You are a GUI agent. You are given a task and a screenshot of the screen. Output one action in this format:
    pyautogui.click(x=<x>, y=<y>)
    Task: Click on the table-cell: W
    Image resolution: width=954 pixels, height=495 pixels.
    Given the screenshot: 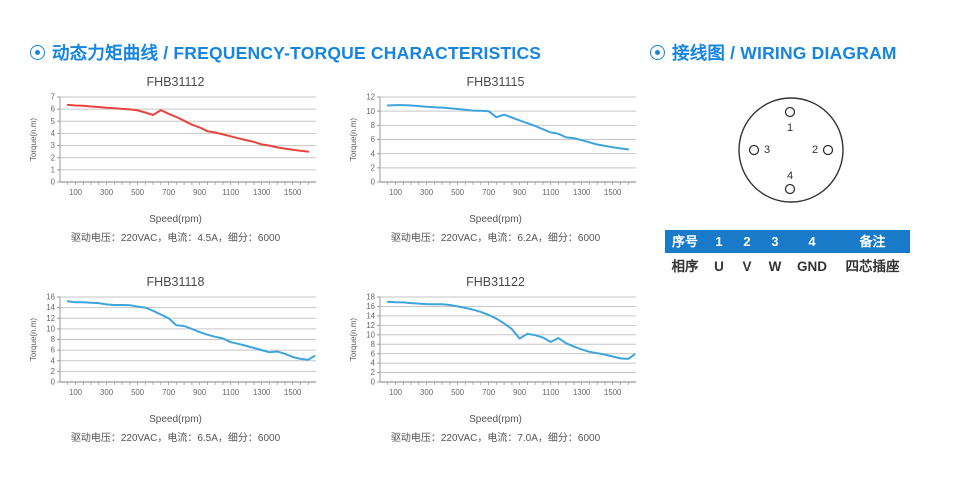 What is the action you would take?
    pyautogui.click(x=775, y=266)
    